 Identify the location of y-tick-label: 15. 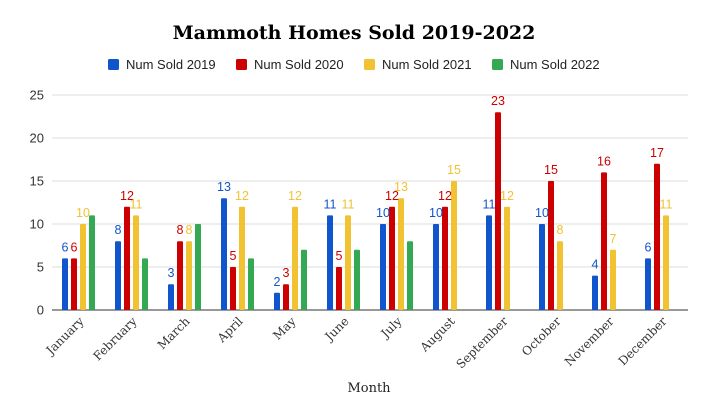
(37, 181).